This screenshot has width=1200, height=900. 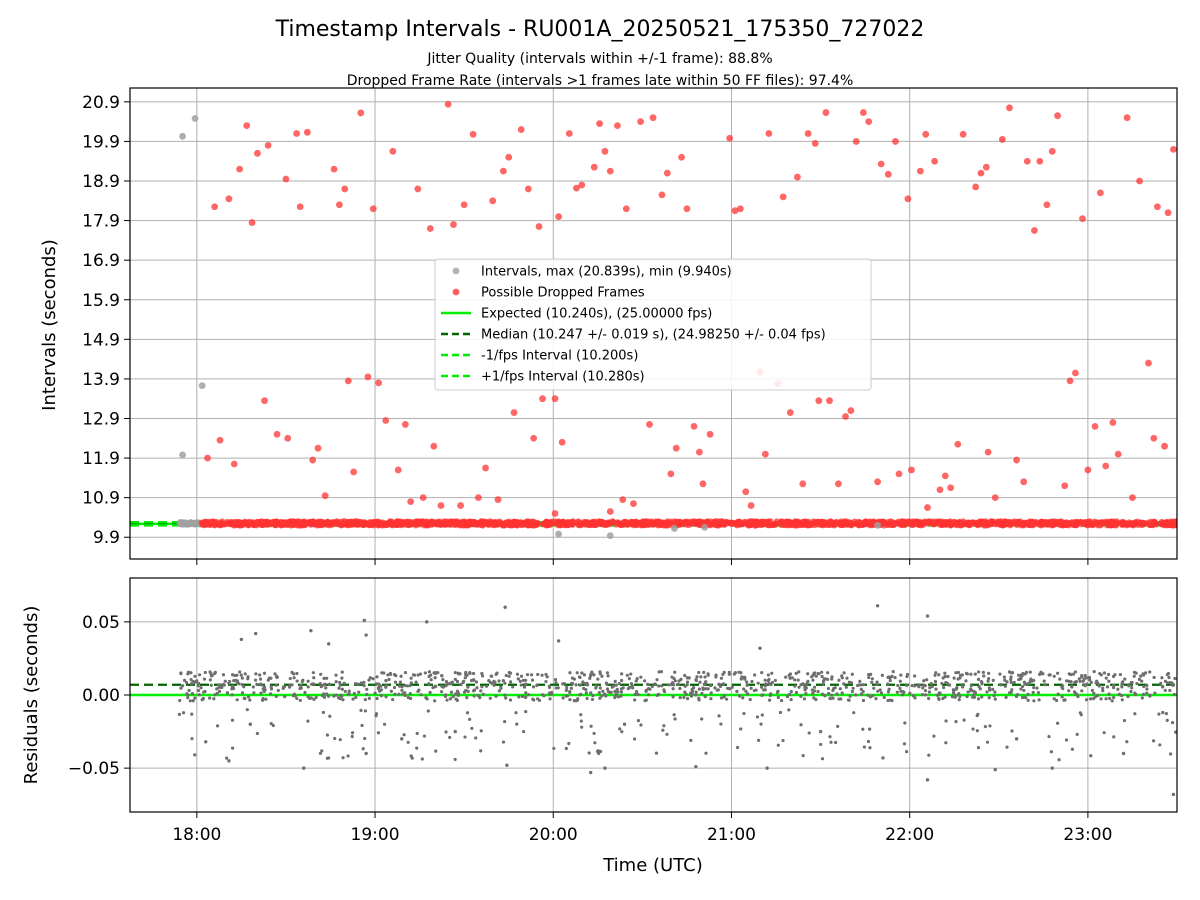 I want to click on x-tick-label-0: 18:00, so click(x=196, y=835).